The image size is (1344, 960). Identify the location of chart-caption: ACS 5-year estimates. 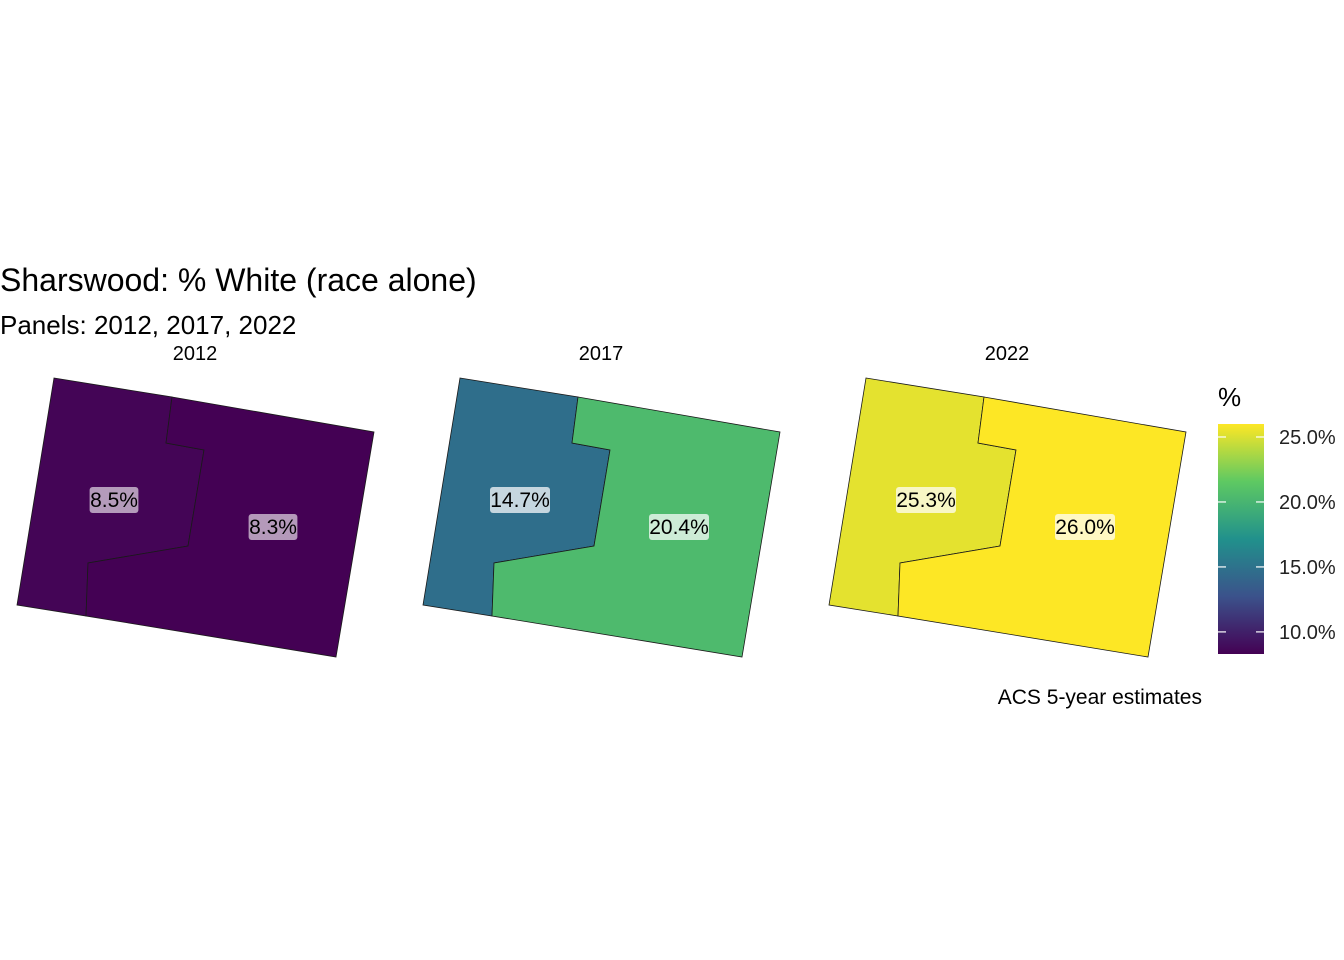
(1100, 697).